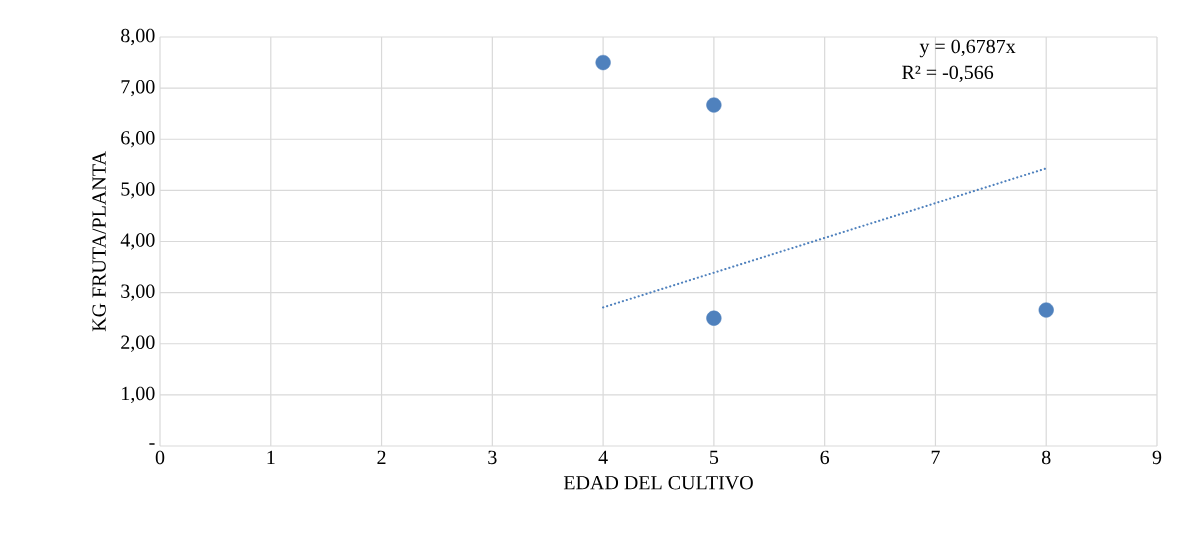 This screenshot has width=1178, height=560. I want to click on x-tick-label: 7, so click(935, 457).